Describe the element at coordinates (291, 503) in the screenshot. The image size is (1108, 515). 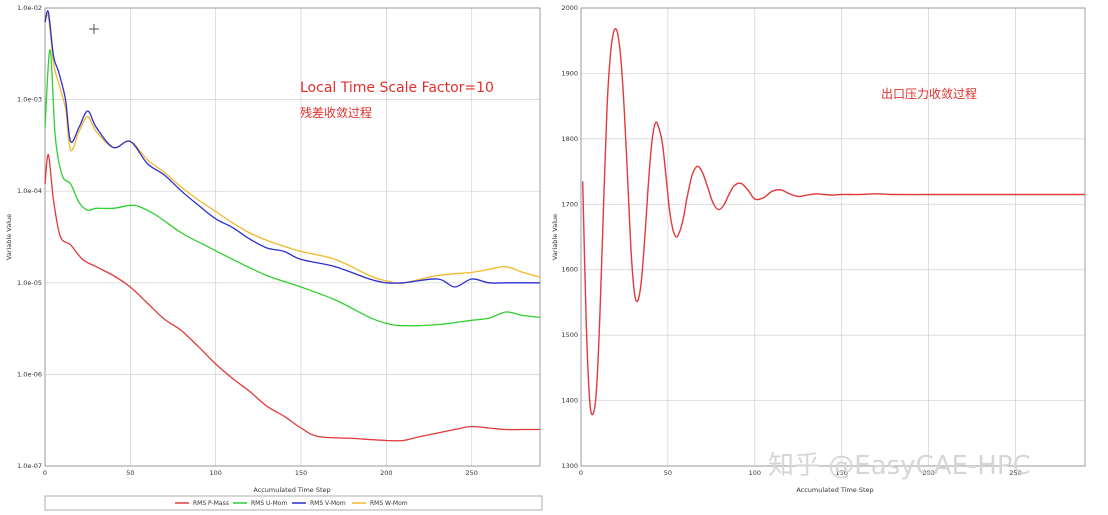
I see `residual-legend-items: RMS P-Mass RMS U-Mom RMS V-Mom RMS W-Mom` at that location.